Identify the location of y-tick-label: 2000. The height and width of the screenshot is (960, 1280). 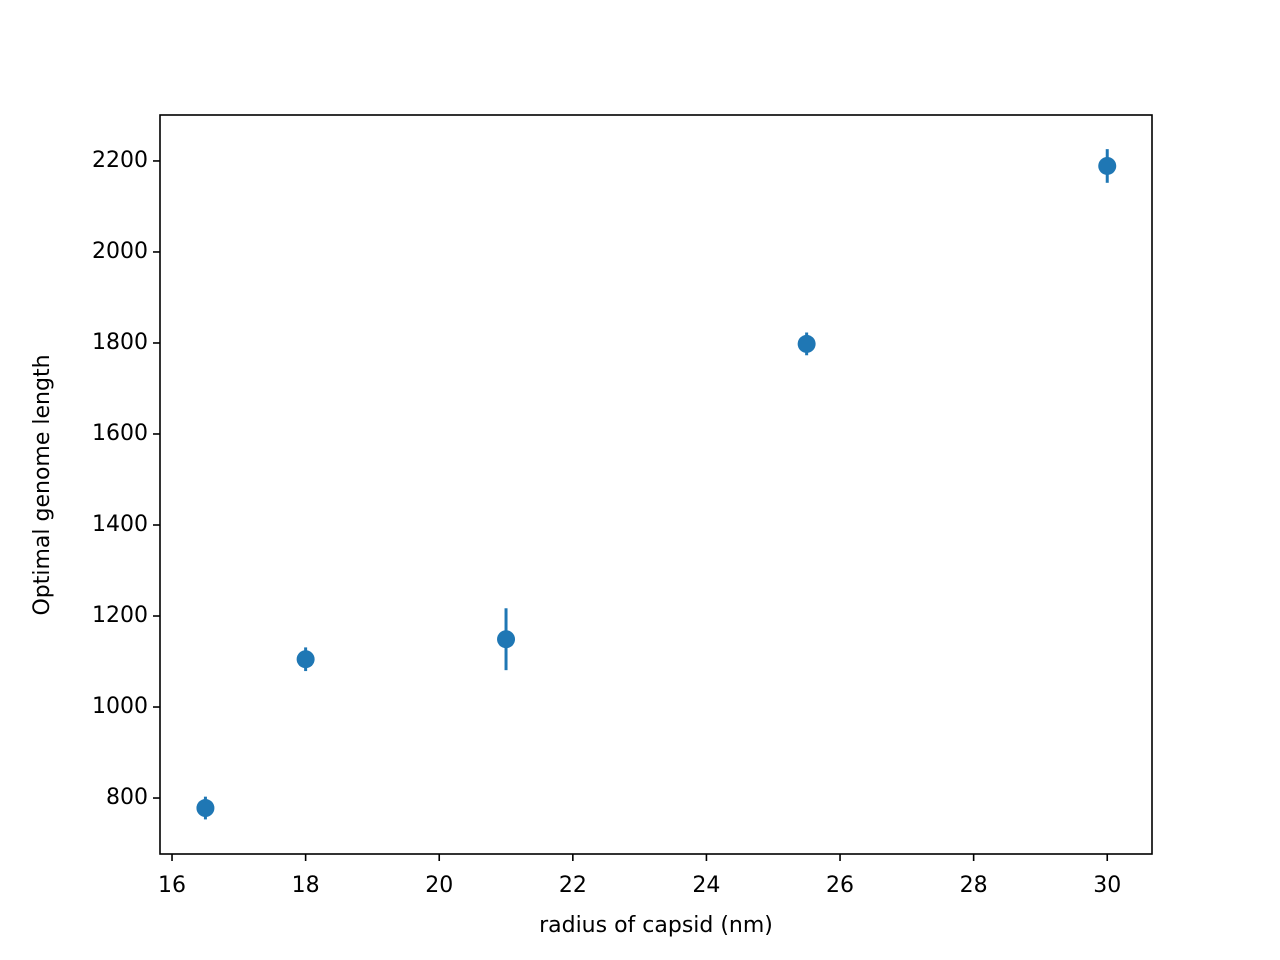
(120, 251).